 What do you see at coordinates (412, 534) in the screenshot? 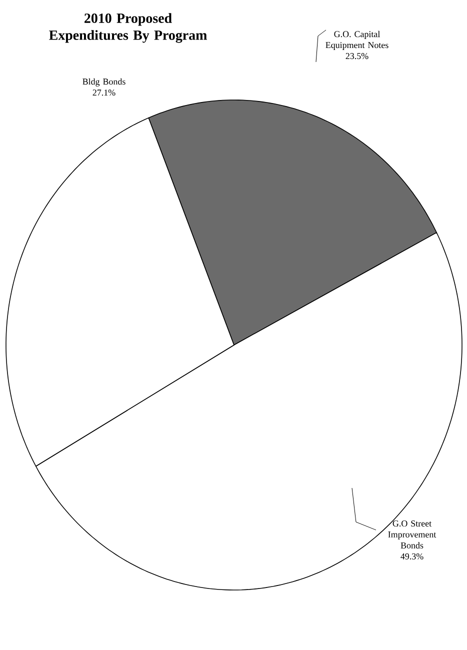
I see `slice-label: G.O Street Improvement Bonds` at bounding box center [412, 534].